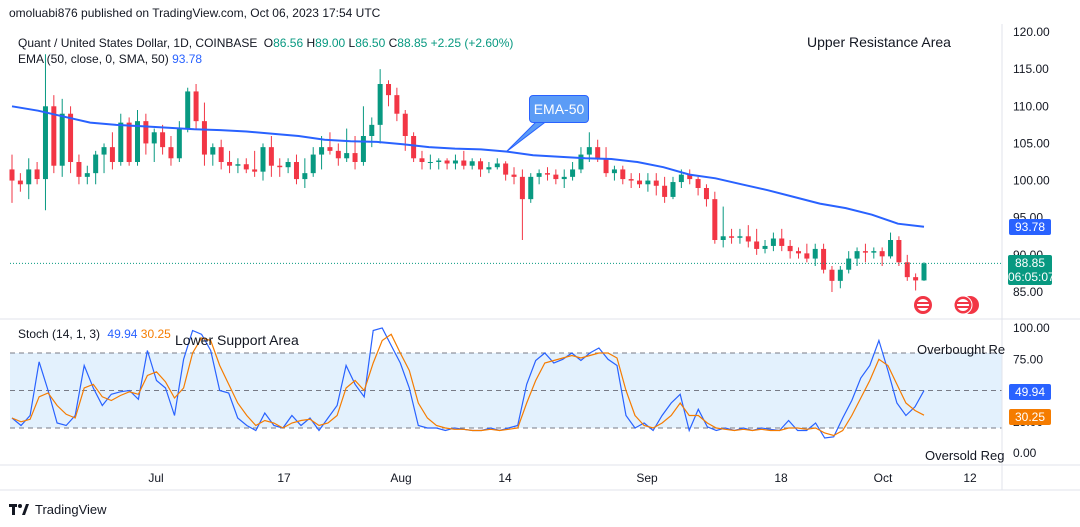 This screenshot has height=527, width=1080. What do you see at coordinates (155, 478) in the screenshot?
I see `time-tick: Jul` at bounding box center [155, 478].